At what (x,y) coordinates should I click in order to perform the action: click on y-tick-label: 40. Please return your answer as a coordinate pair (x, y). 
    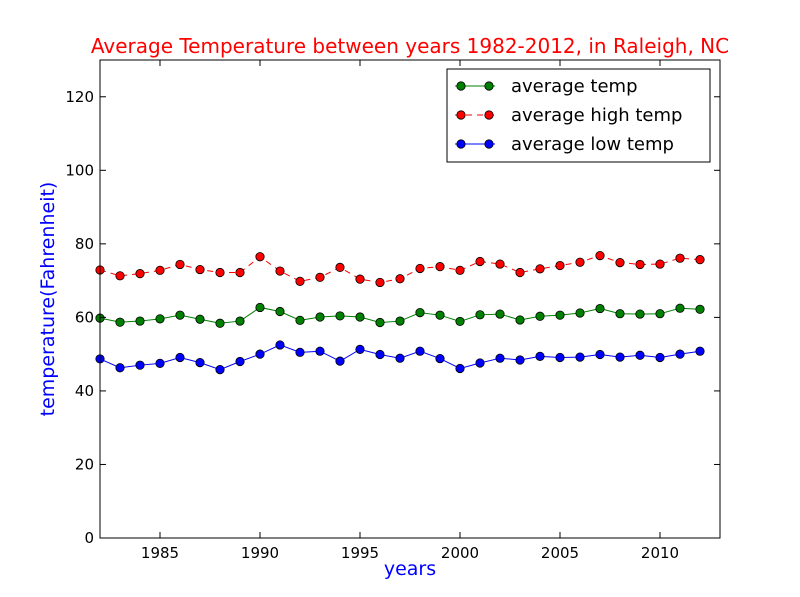
    Looking at the image, I should click on (84, 391).